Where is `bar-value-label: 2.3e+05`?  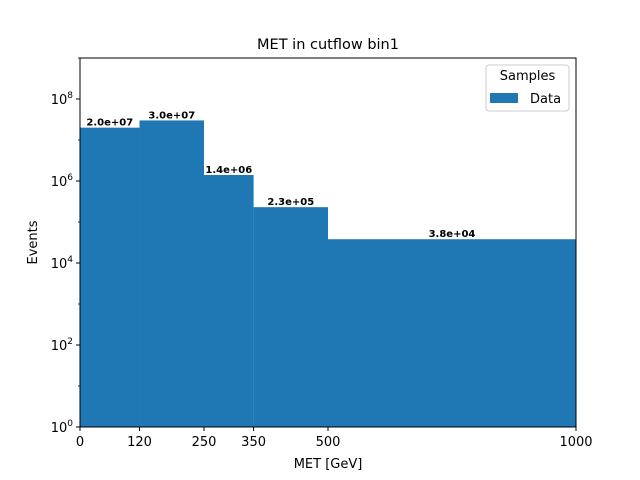
bar-value-label: 2.3e+05 is located at coordinates (290, 202).